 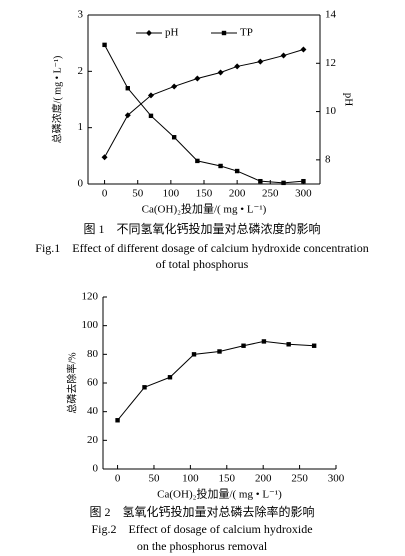 What do you see at coordinates (93, 354) in the screenshot?
I see `y-tick-label: 80` at bounding box center [93, 354].